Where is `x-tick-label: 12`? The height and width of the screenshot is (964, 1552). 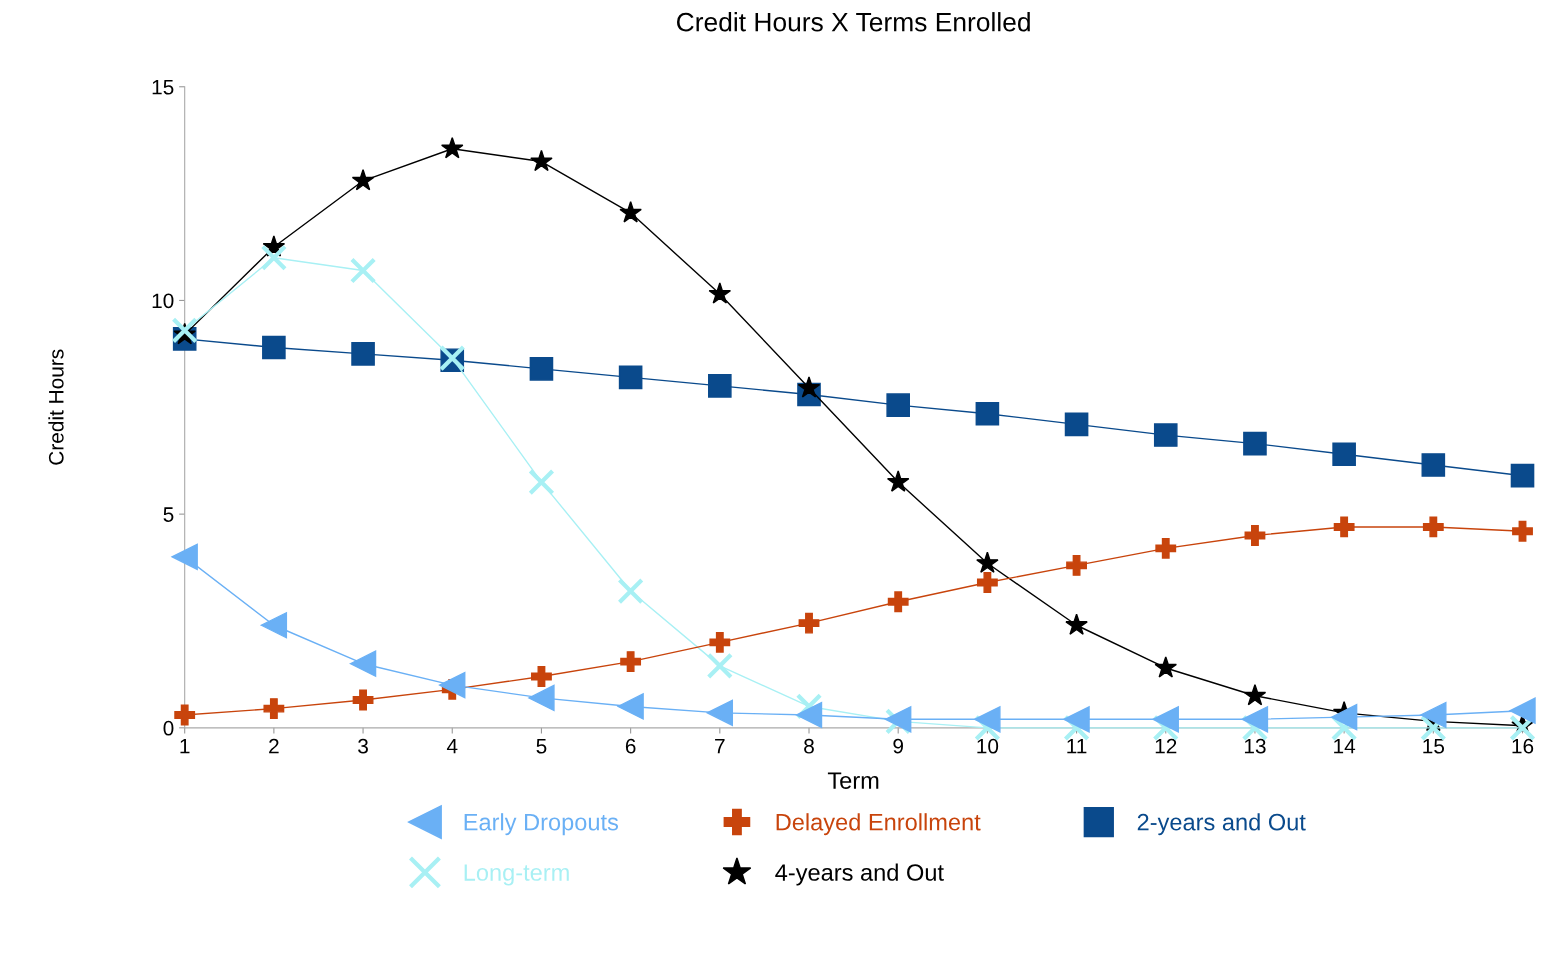 x-tick-label: 12 is located at coordinates (1166, 746).